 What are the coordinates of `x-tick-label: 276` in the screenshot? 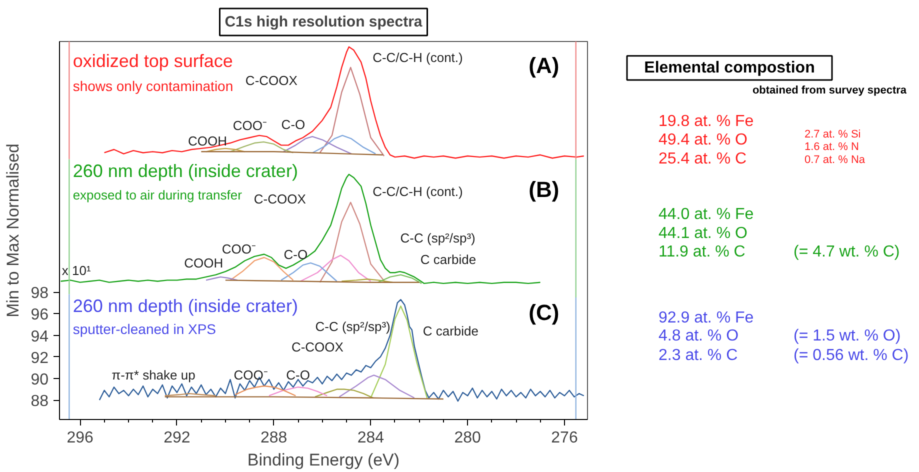 It's located at (564, 438).